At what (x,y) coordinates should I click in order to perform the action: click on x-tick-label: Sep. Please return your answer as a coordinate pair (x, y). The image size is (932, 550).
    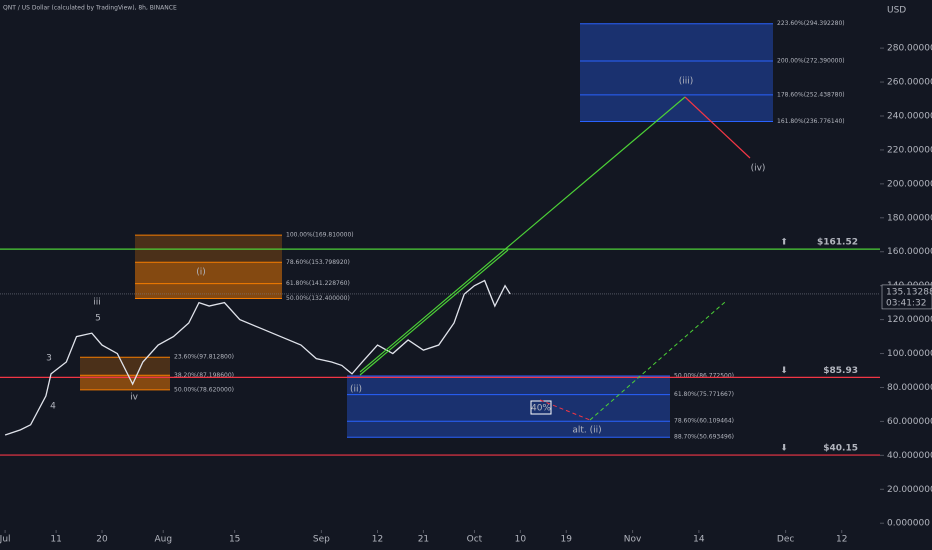
    Looking at the image, I should click on (321, 540).